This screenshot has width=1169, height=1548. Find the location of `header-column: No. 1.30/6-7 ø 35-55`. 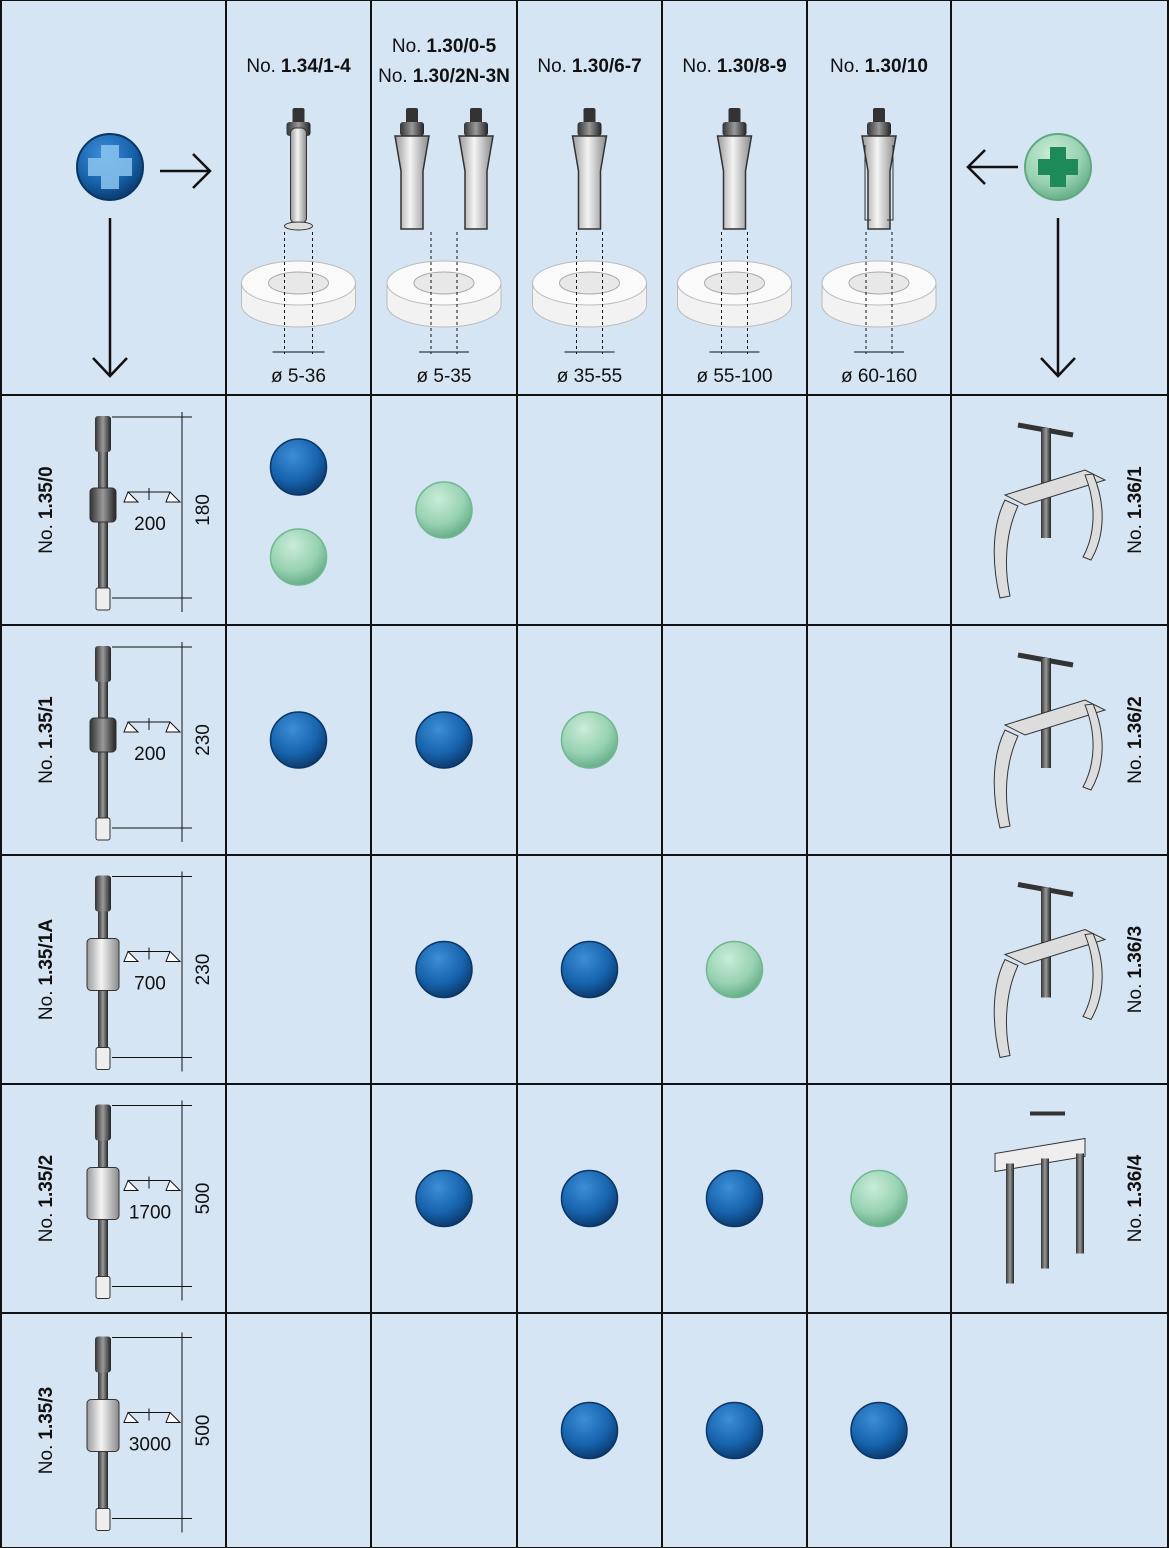

header-column: No. 1.30/6-7 ø 35-55 is located at coordinates (589, 221).